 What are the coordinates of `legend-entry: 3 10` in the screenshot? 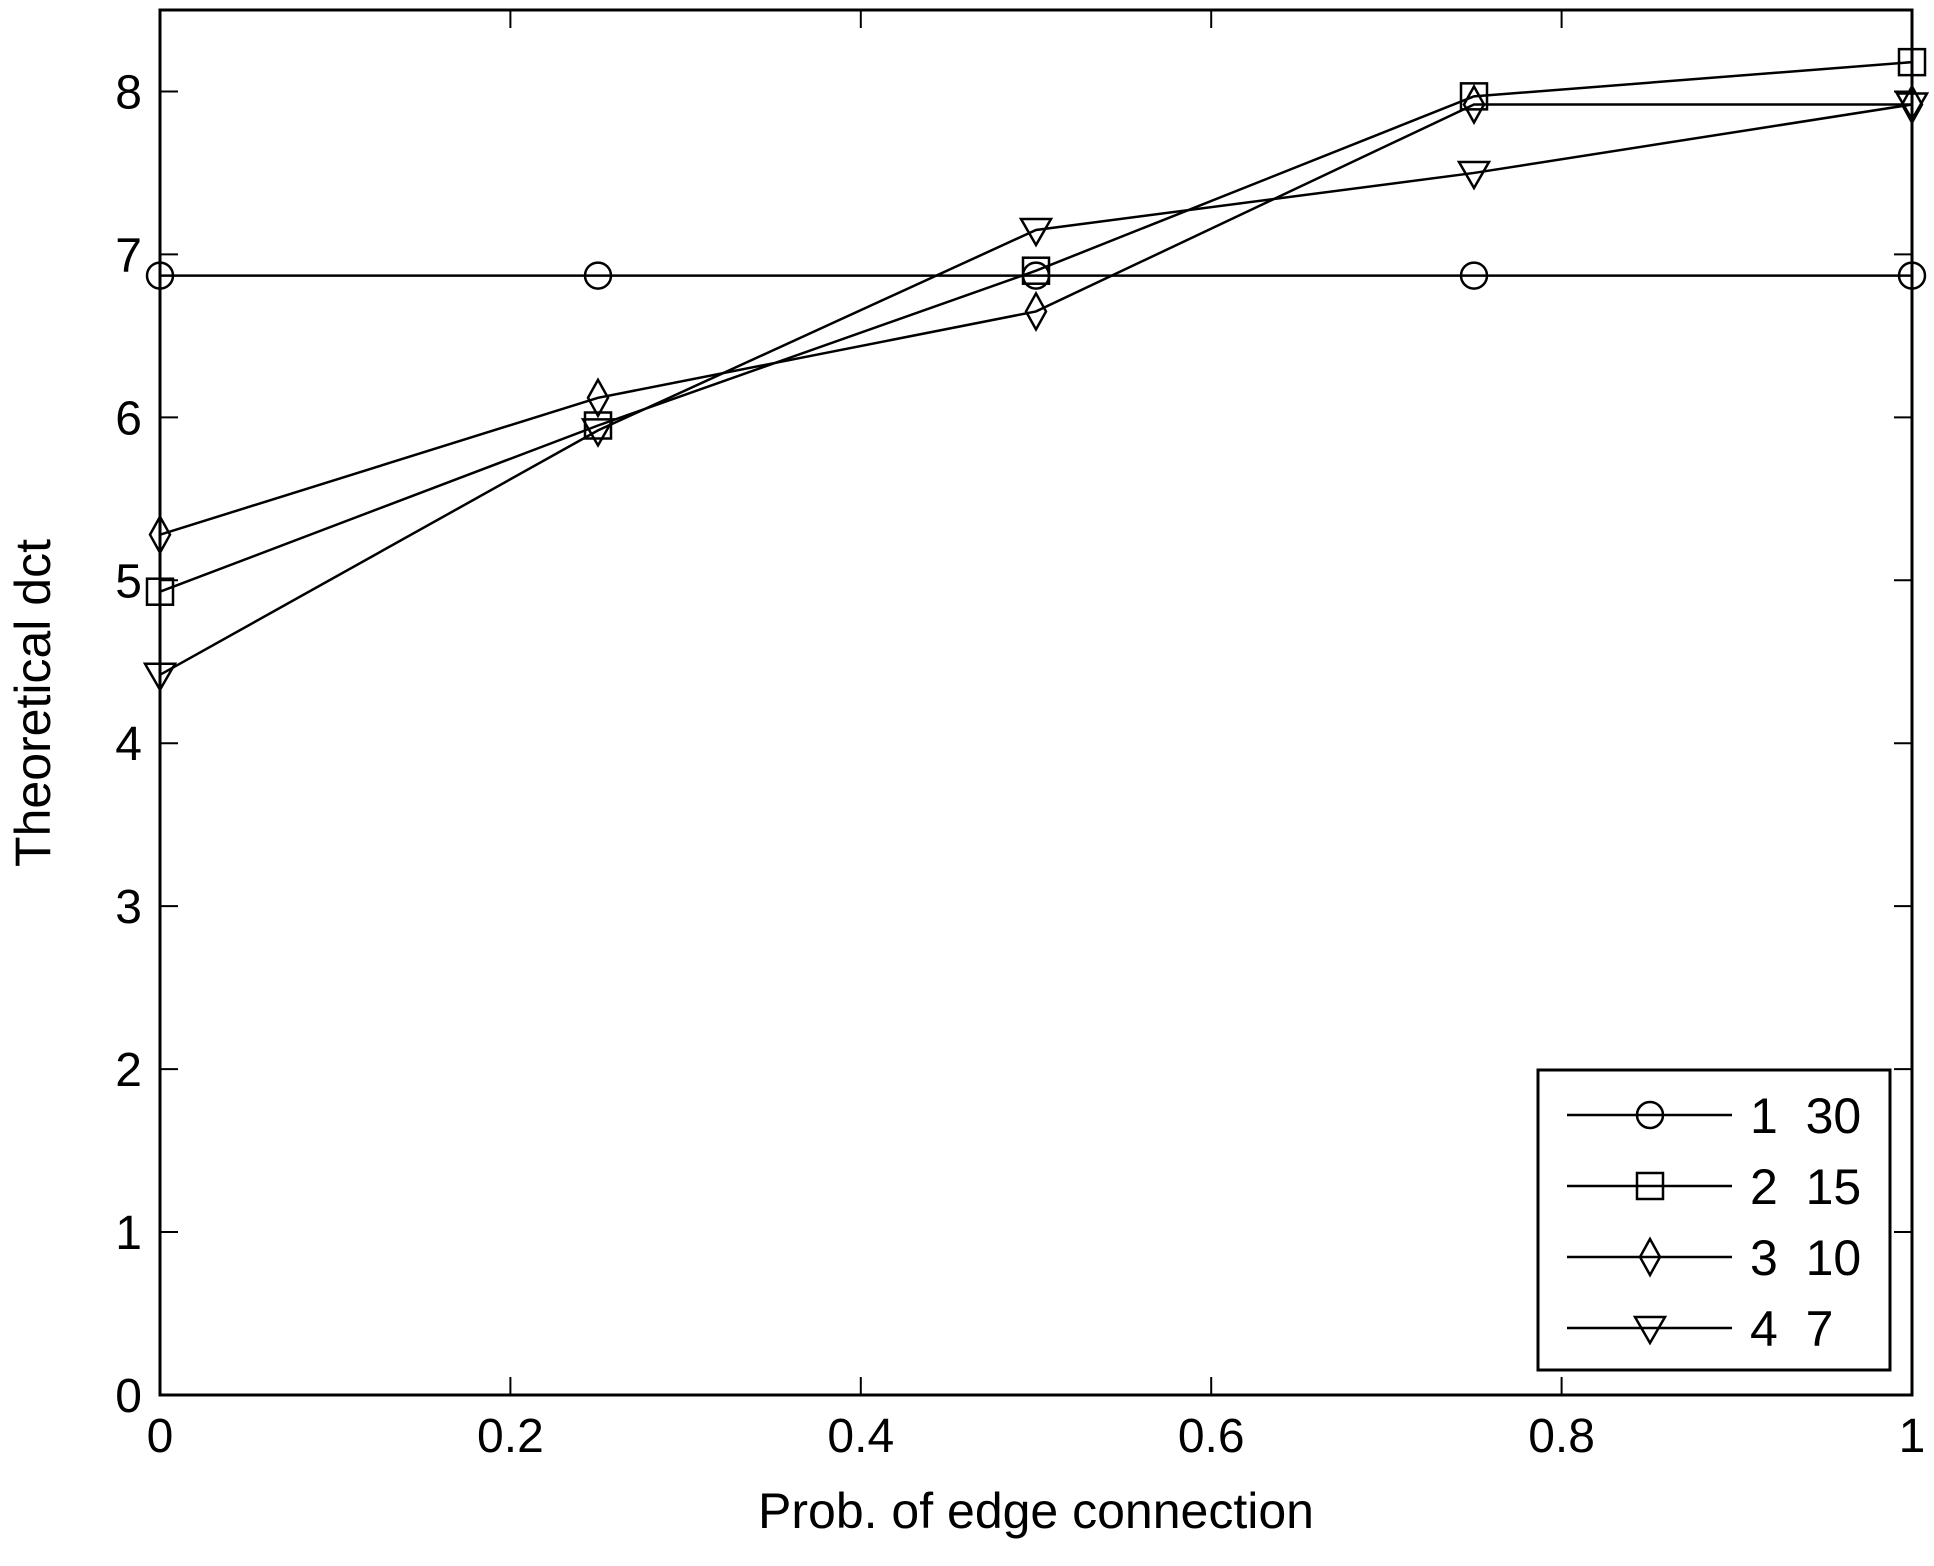 It's located at (1714, 1258).